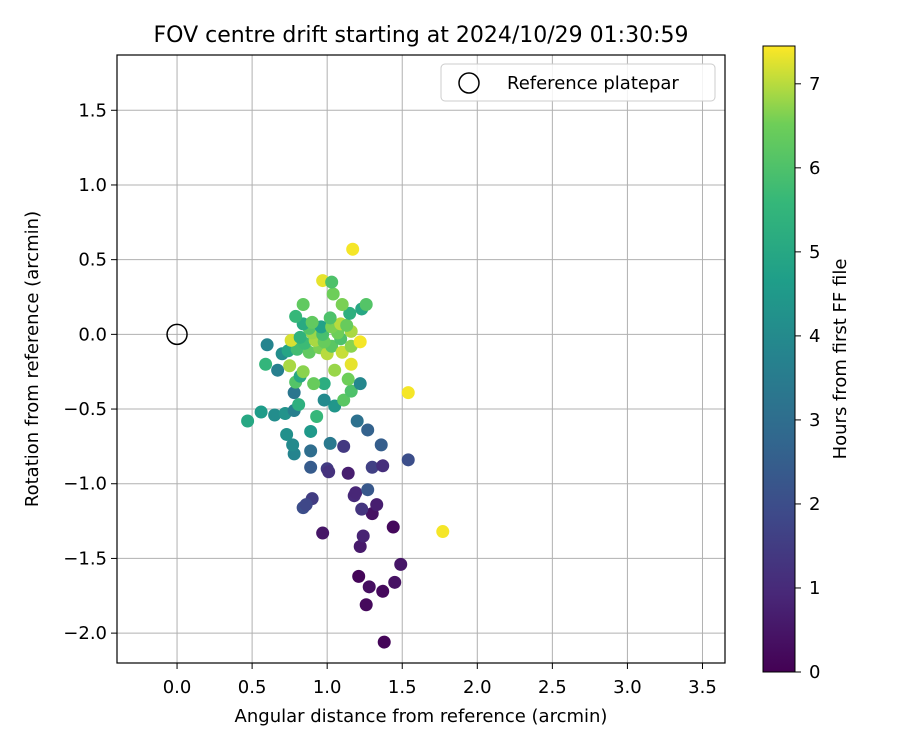 The height and width of the screenshot is (750, 900). Describe the element at coordinates (779, 359) in the screenshot. I see `colorbar-gradient` at that location.